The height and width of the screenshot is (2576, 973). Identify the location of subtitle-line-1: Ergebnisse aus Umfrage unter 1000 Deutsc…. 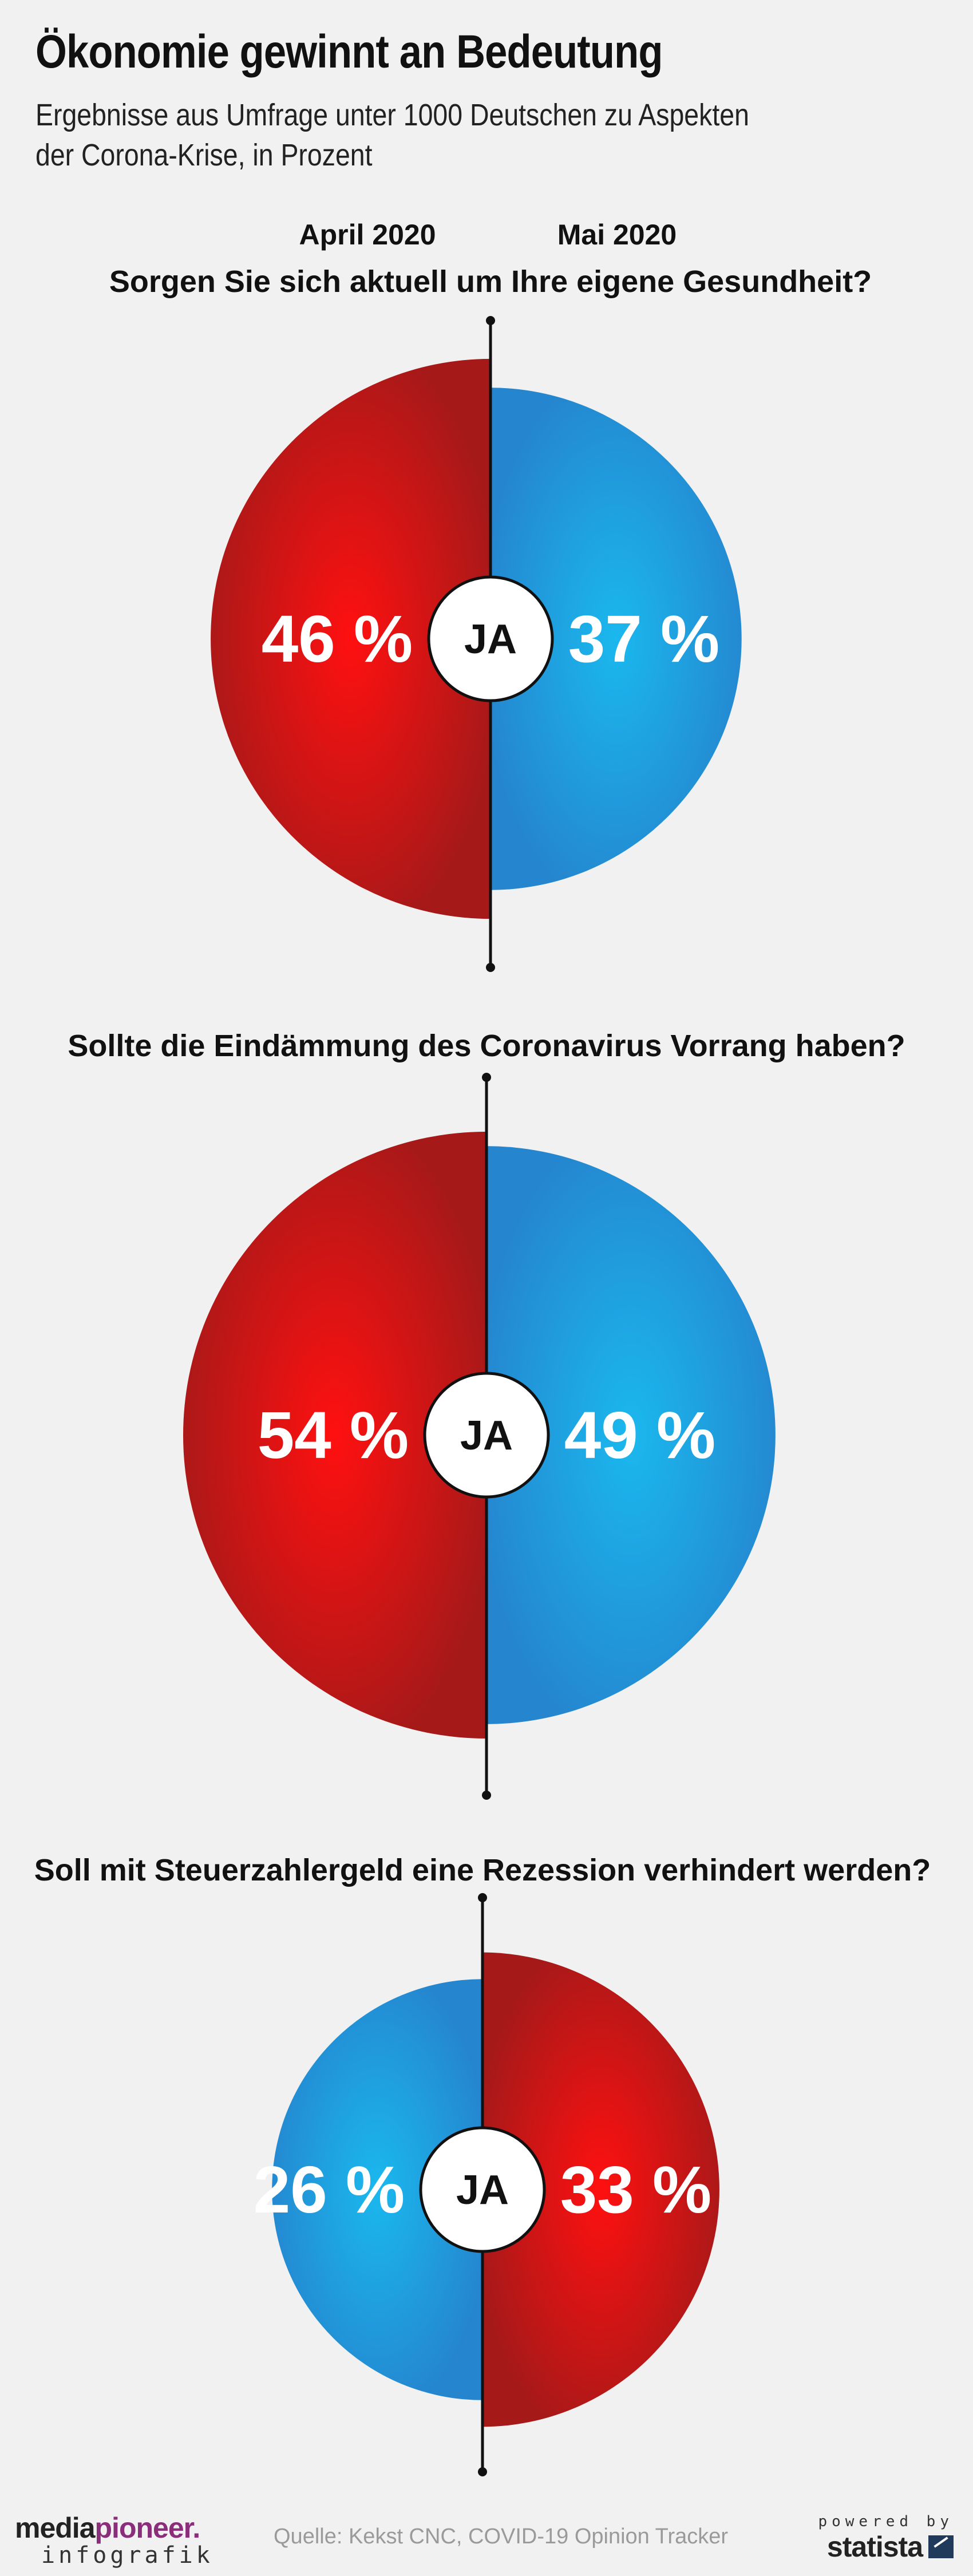
(392, 115).